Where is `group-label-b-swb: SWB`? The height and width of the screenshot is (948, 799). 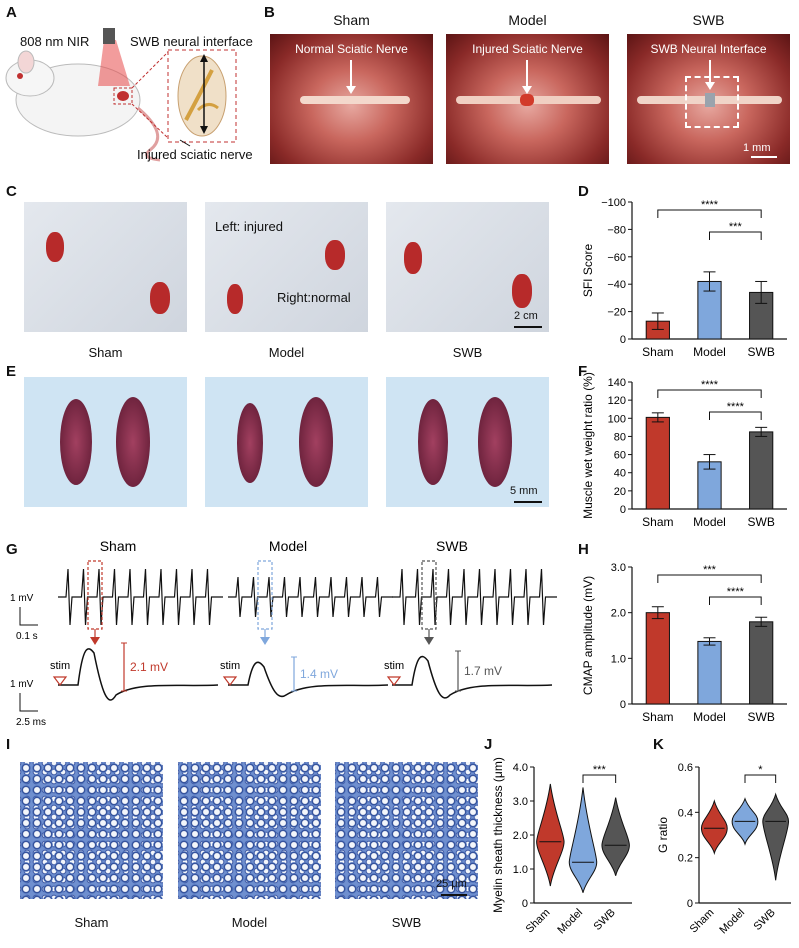
group-label-b-swb: SWB is located at coordinates (708, 20).